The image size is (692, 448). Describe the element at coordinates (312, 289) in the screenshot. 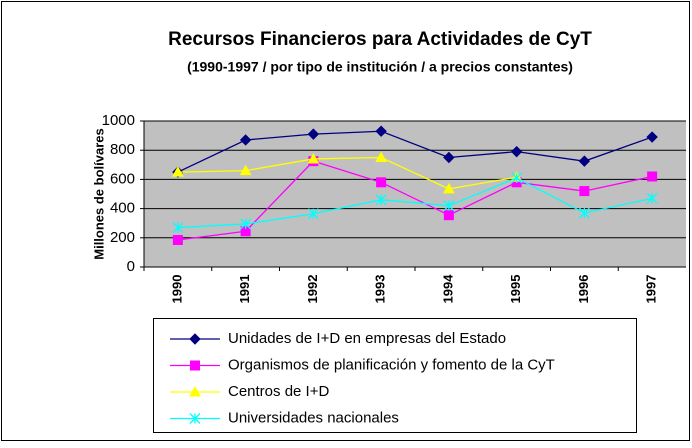

I see `x-tick-label: 1992` at that location.